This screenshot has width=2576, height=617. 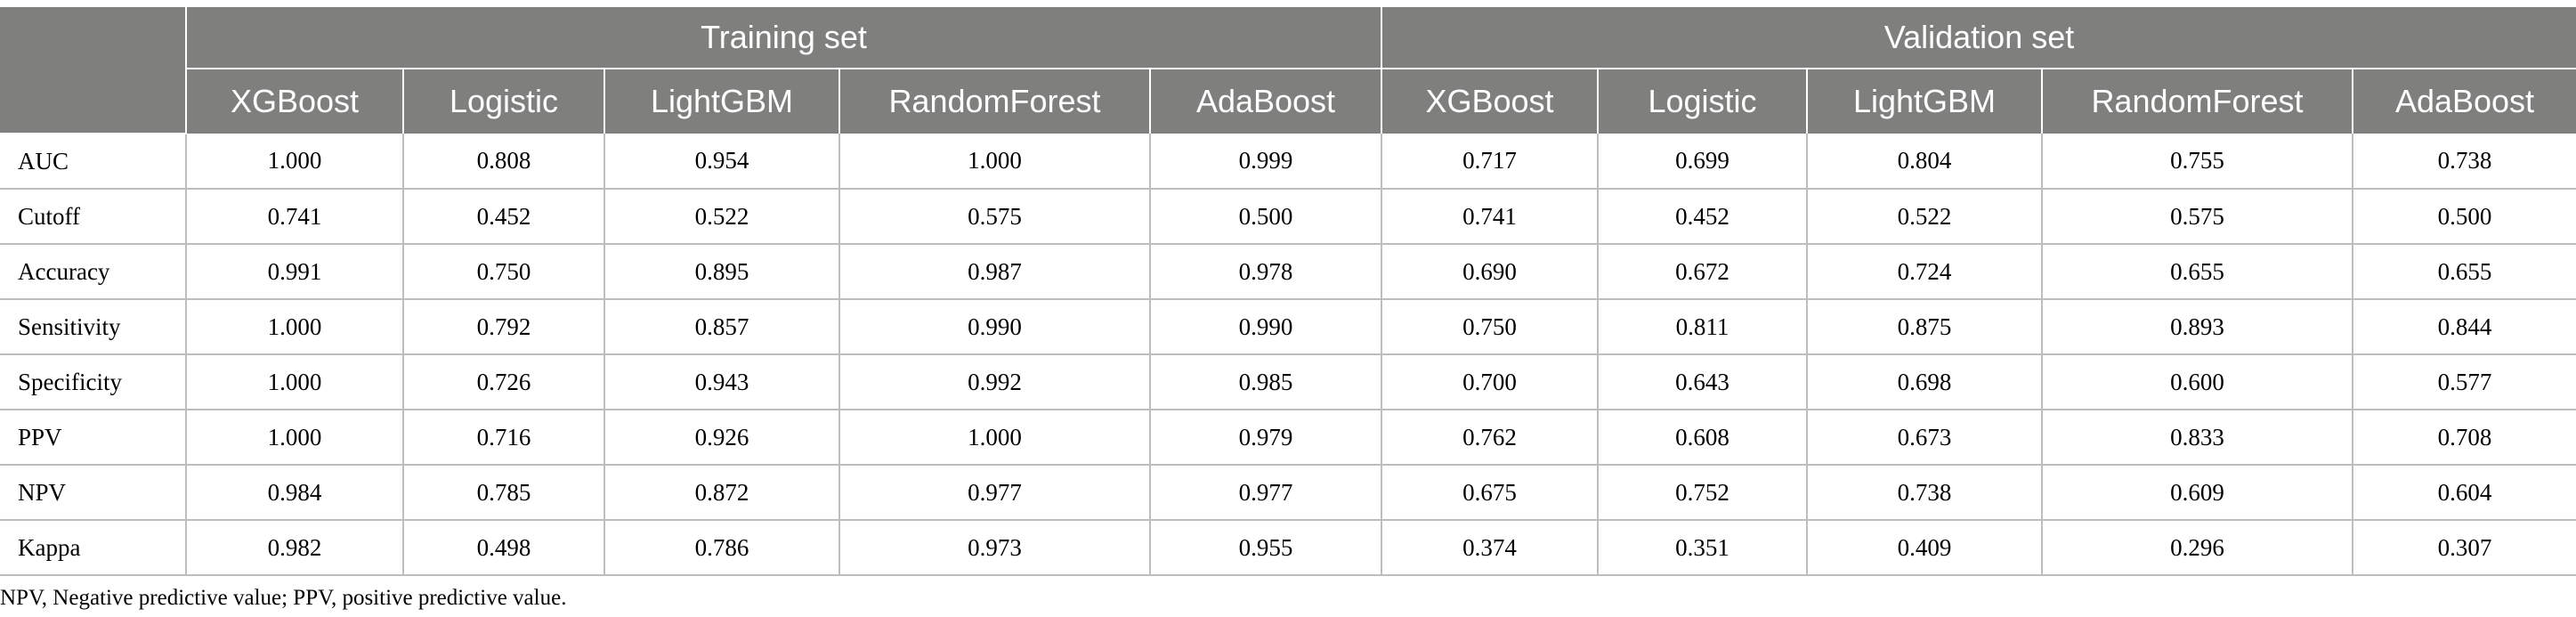 I want to click on table-cell: 0.296, so click(x=2197, y=547).